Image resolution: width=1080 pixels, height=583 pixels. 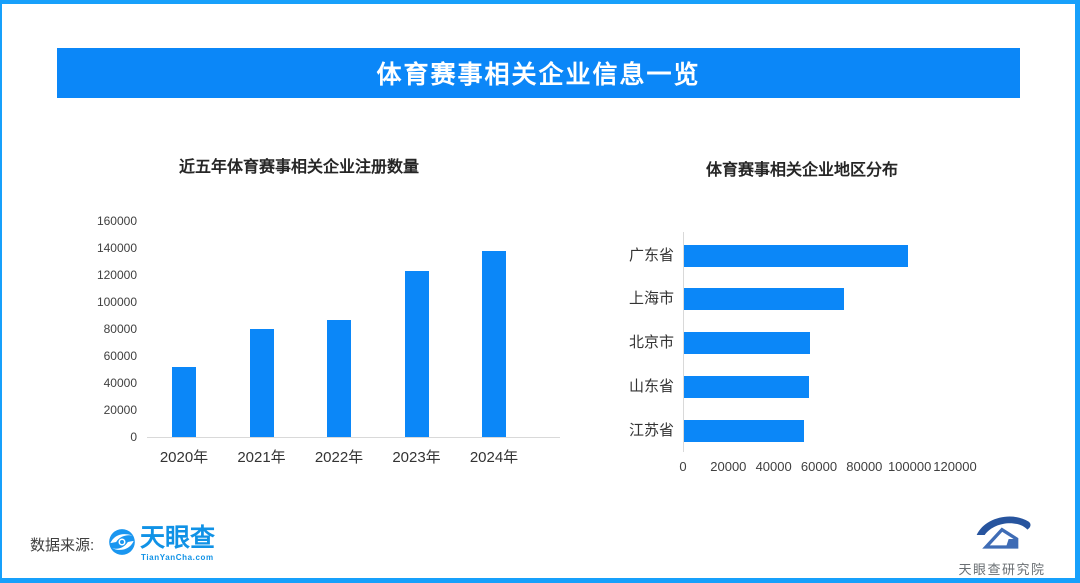 What do you see at coordinates (819, 466) in the screenshot?
I see `x-tick-label: 60000` at bounding box center [819, 466].